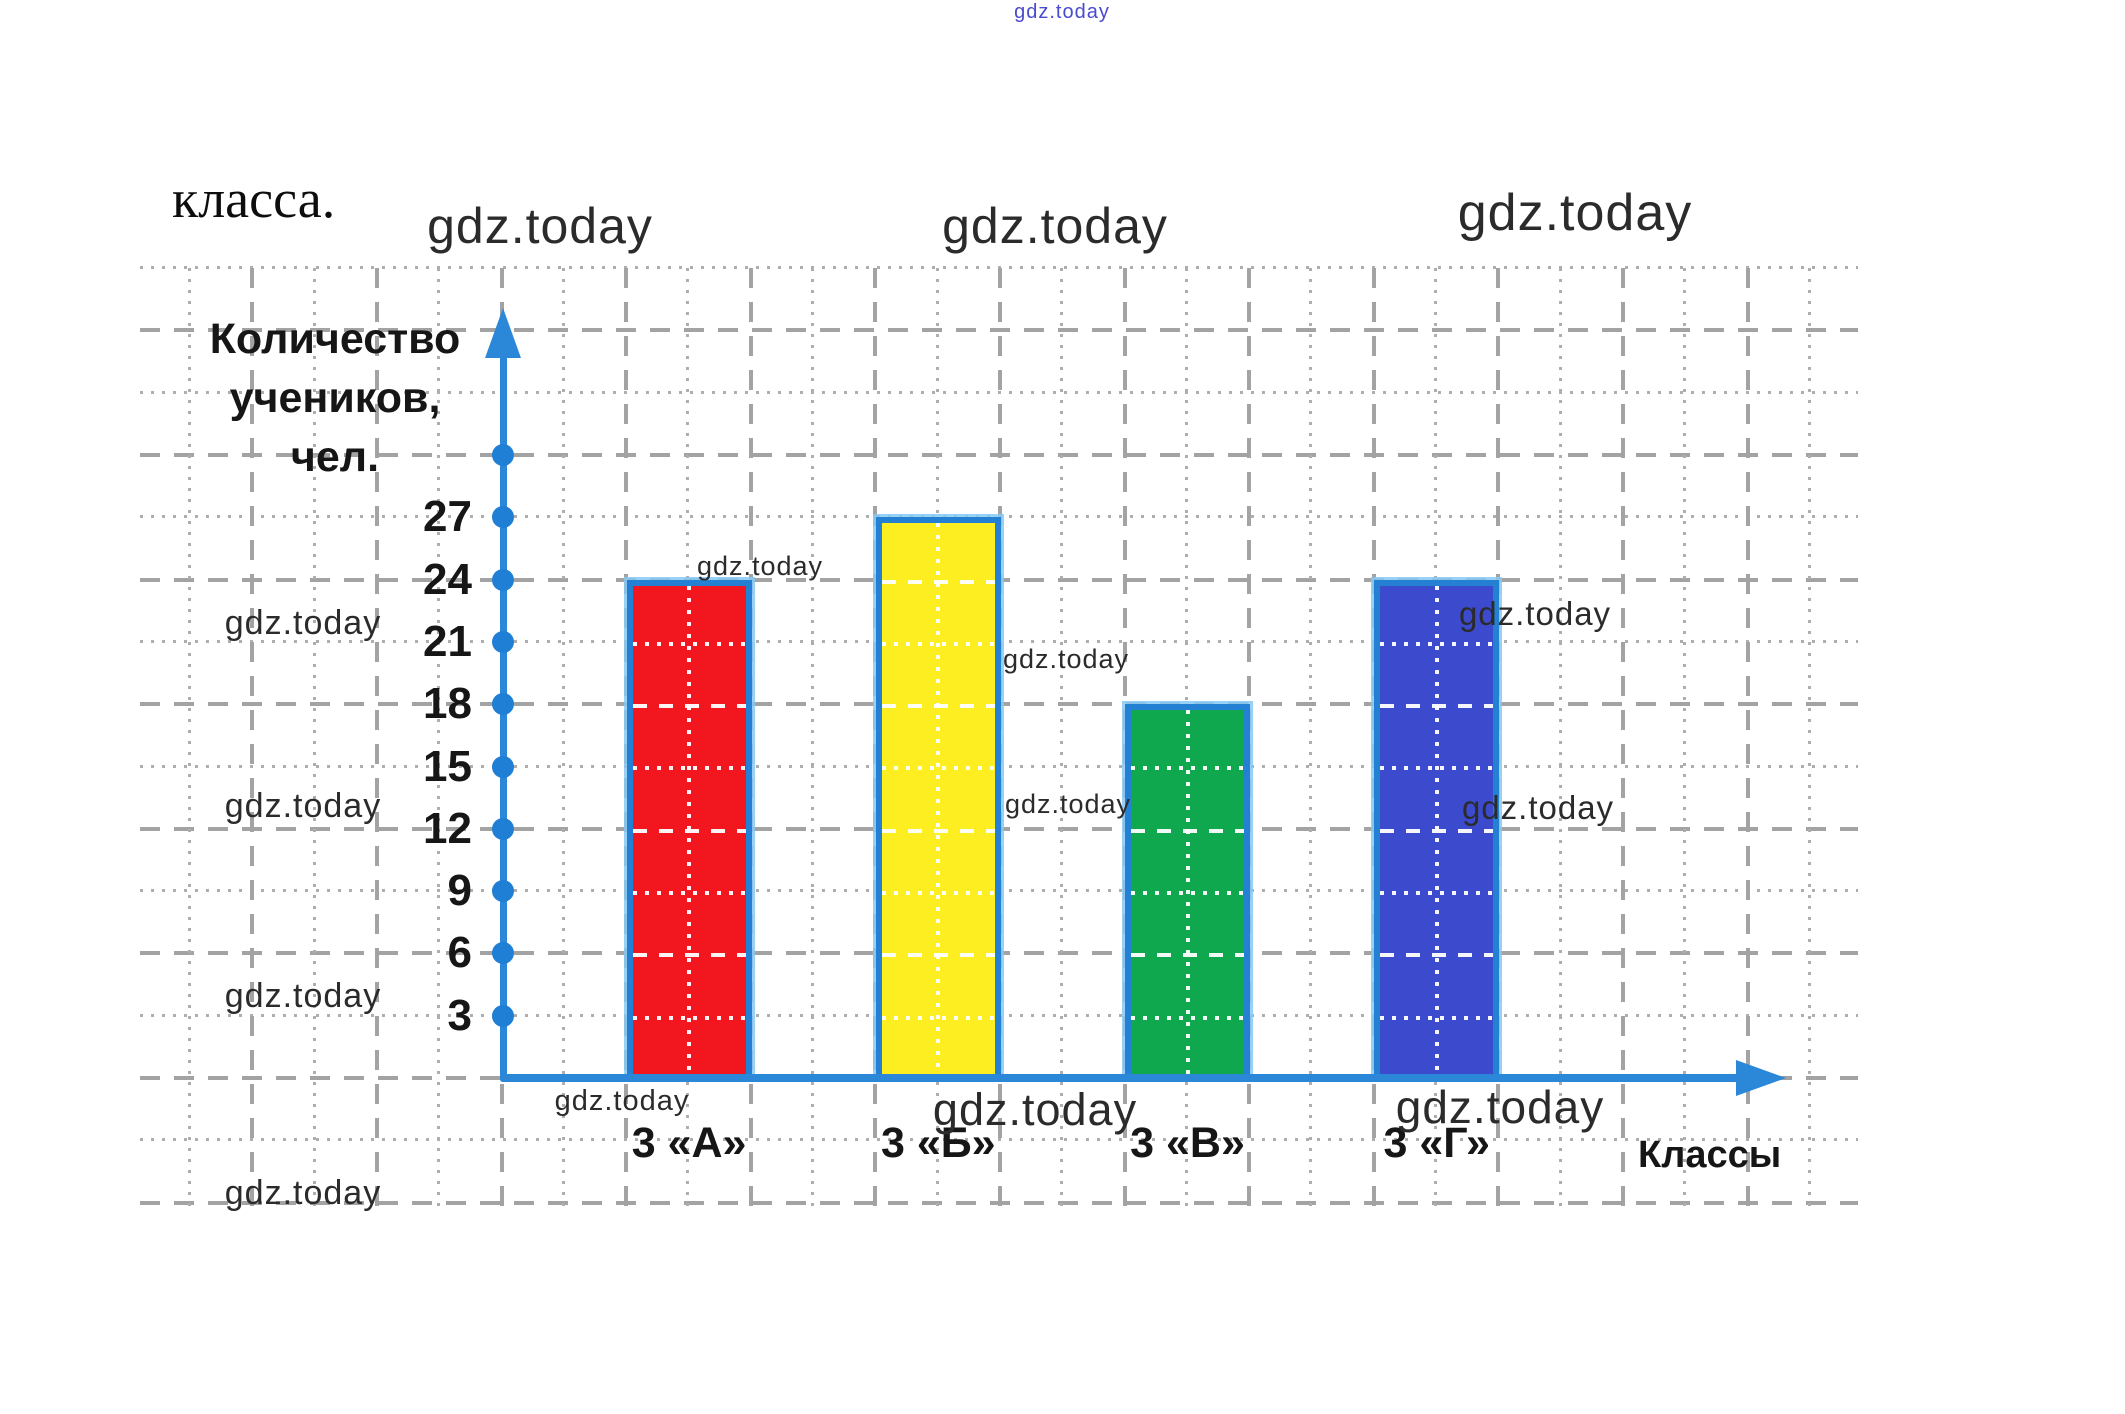 This screenshot has width=2125, height=1414. What do you see at coordinates (447, 641) in the screenshot?
I see `y-tick-label: 21` at bounding box center [447, 641].